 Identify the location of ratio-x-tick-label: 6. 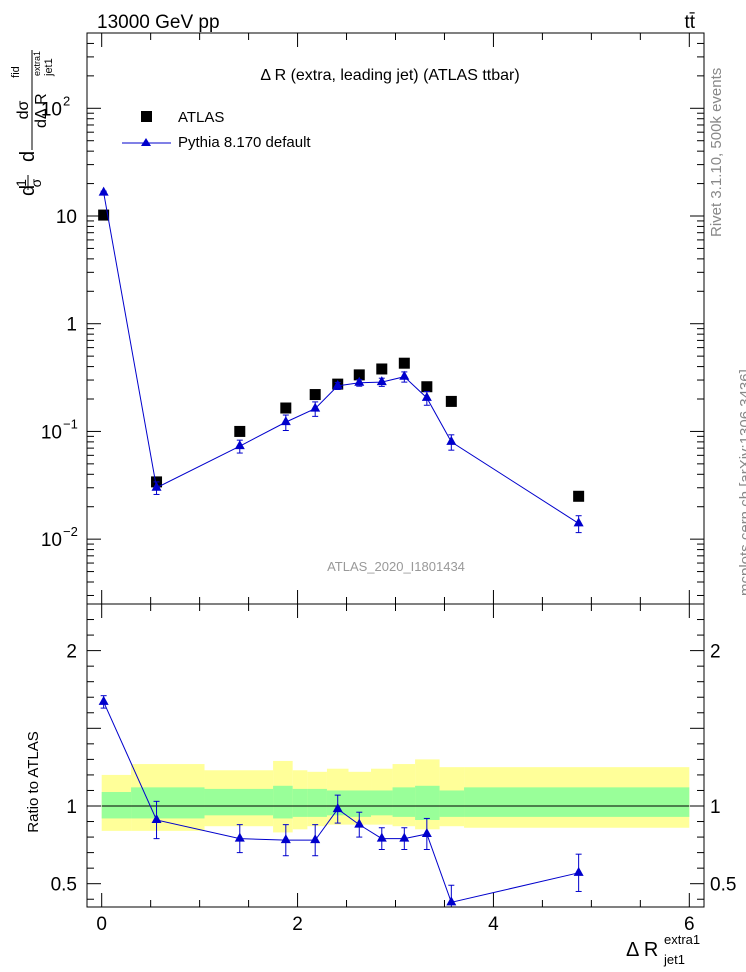
(689, 924).